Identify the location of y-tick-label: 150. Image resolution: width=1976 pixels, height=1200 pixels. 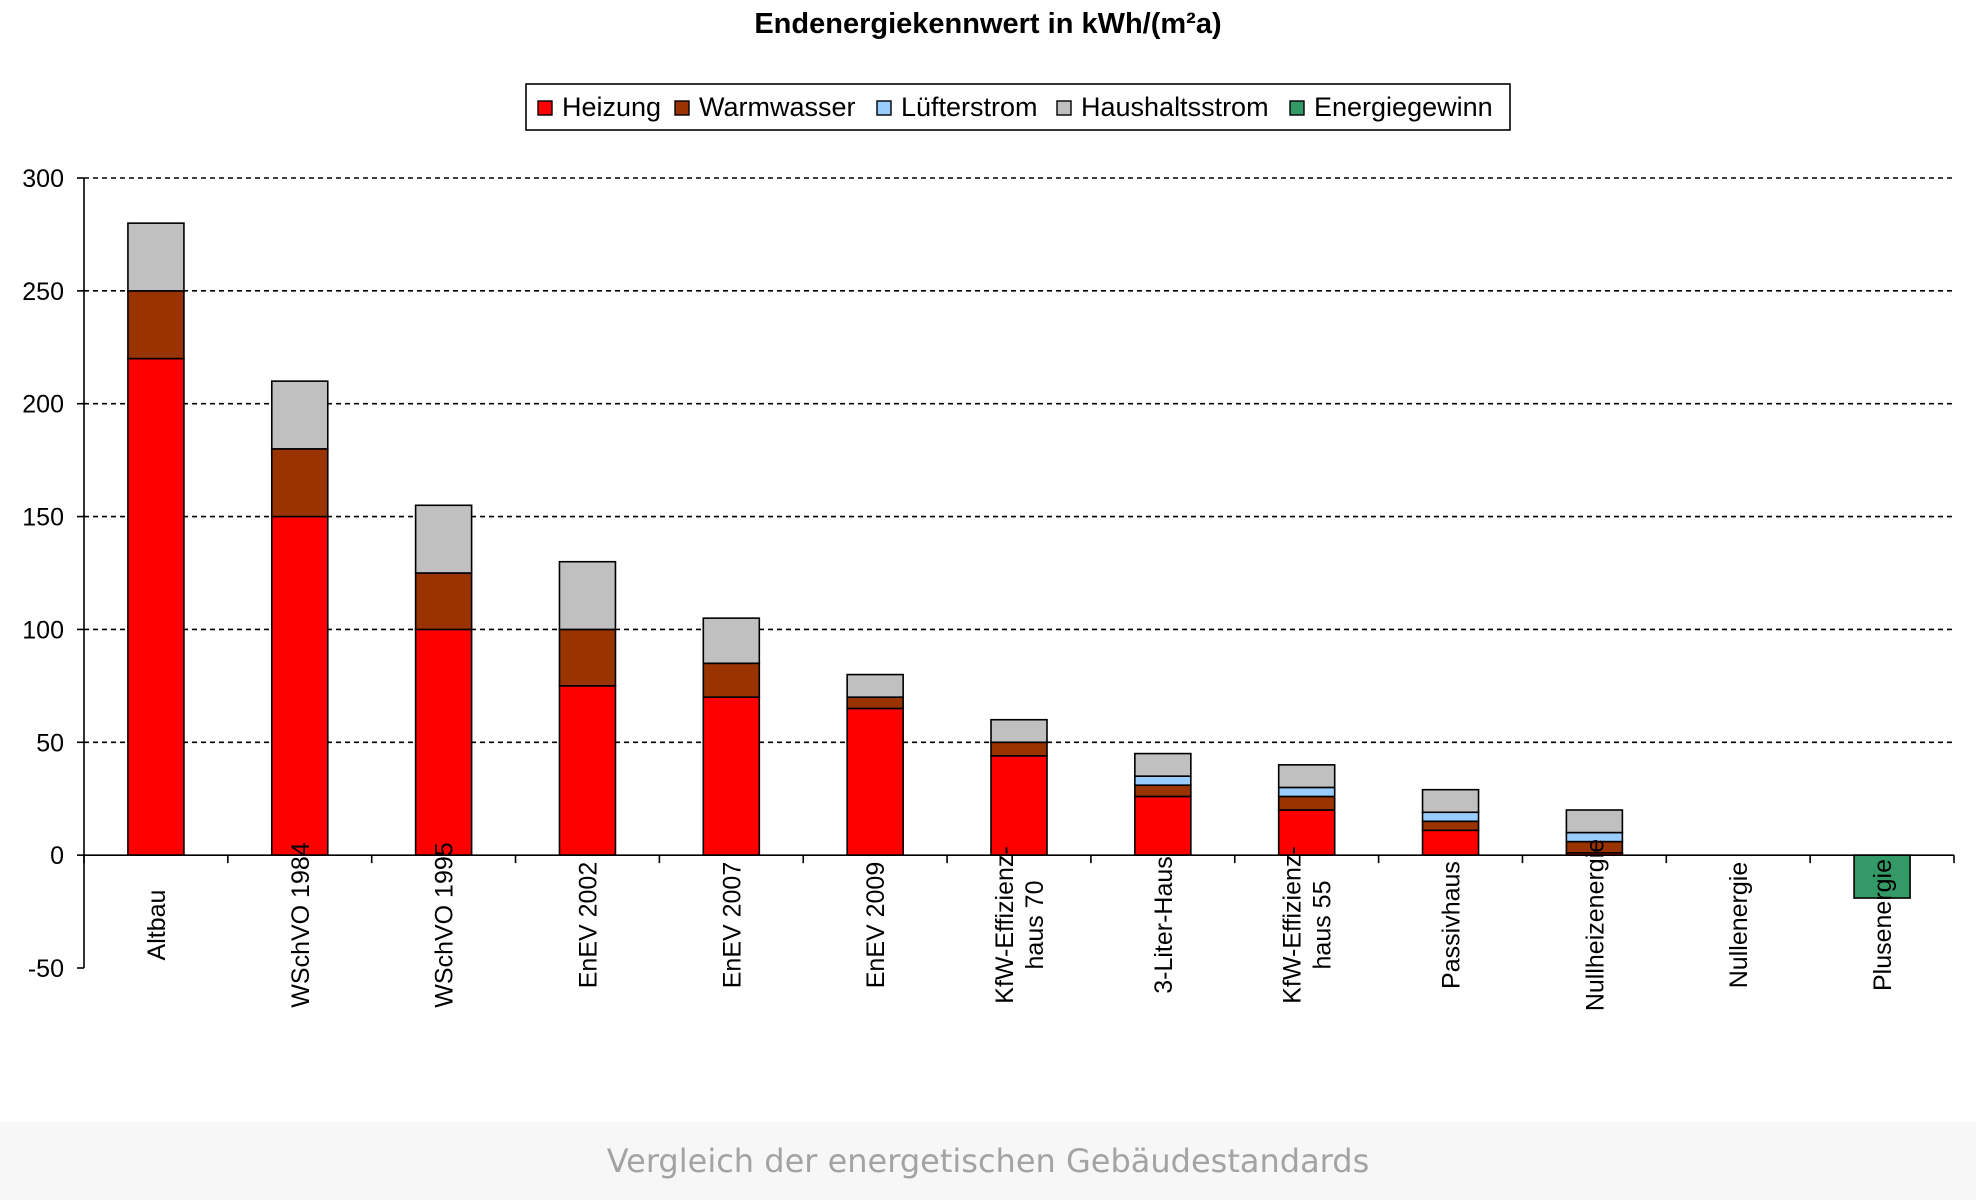
(43, 518).